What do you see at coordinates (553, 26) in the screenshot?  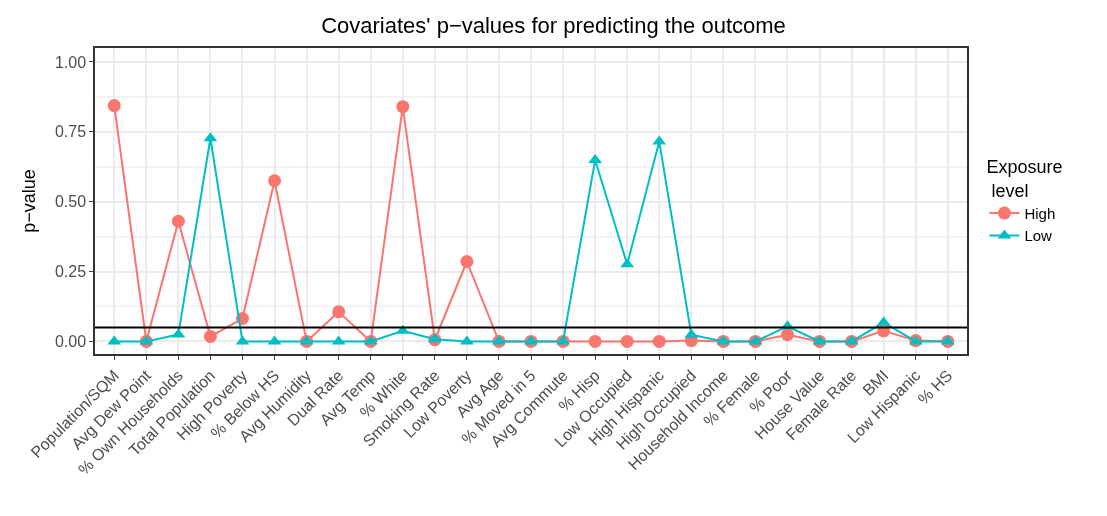 I see `chart-title: Covariates' p−values for predicting the outcome` at bounding box center [553, 26].